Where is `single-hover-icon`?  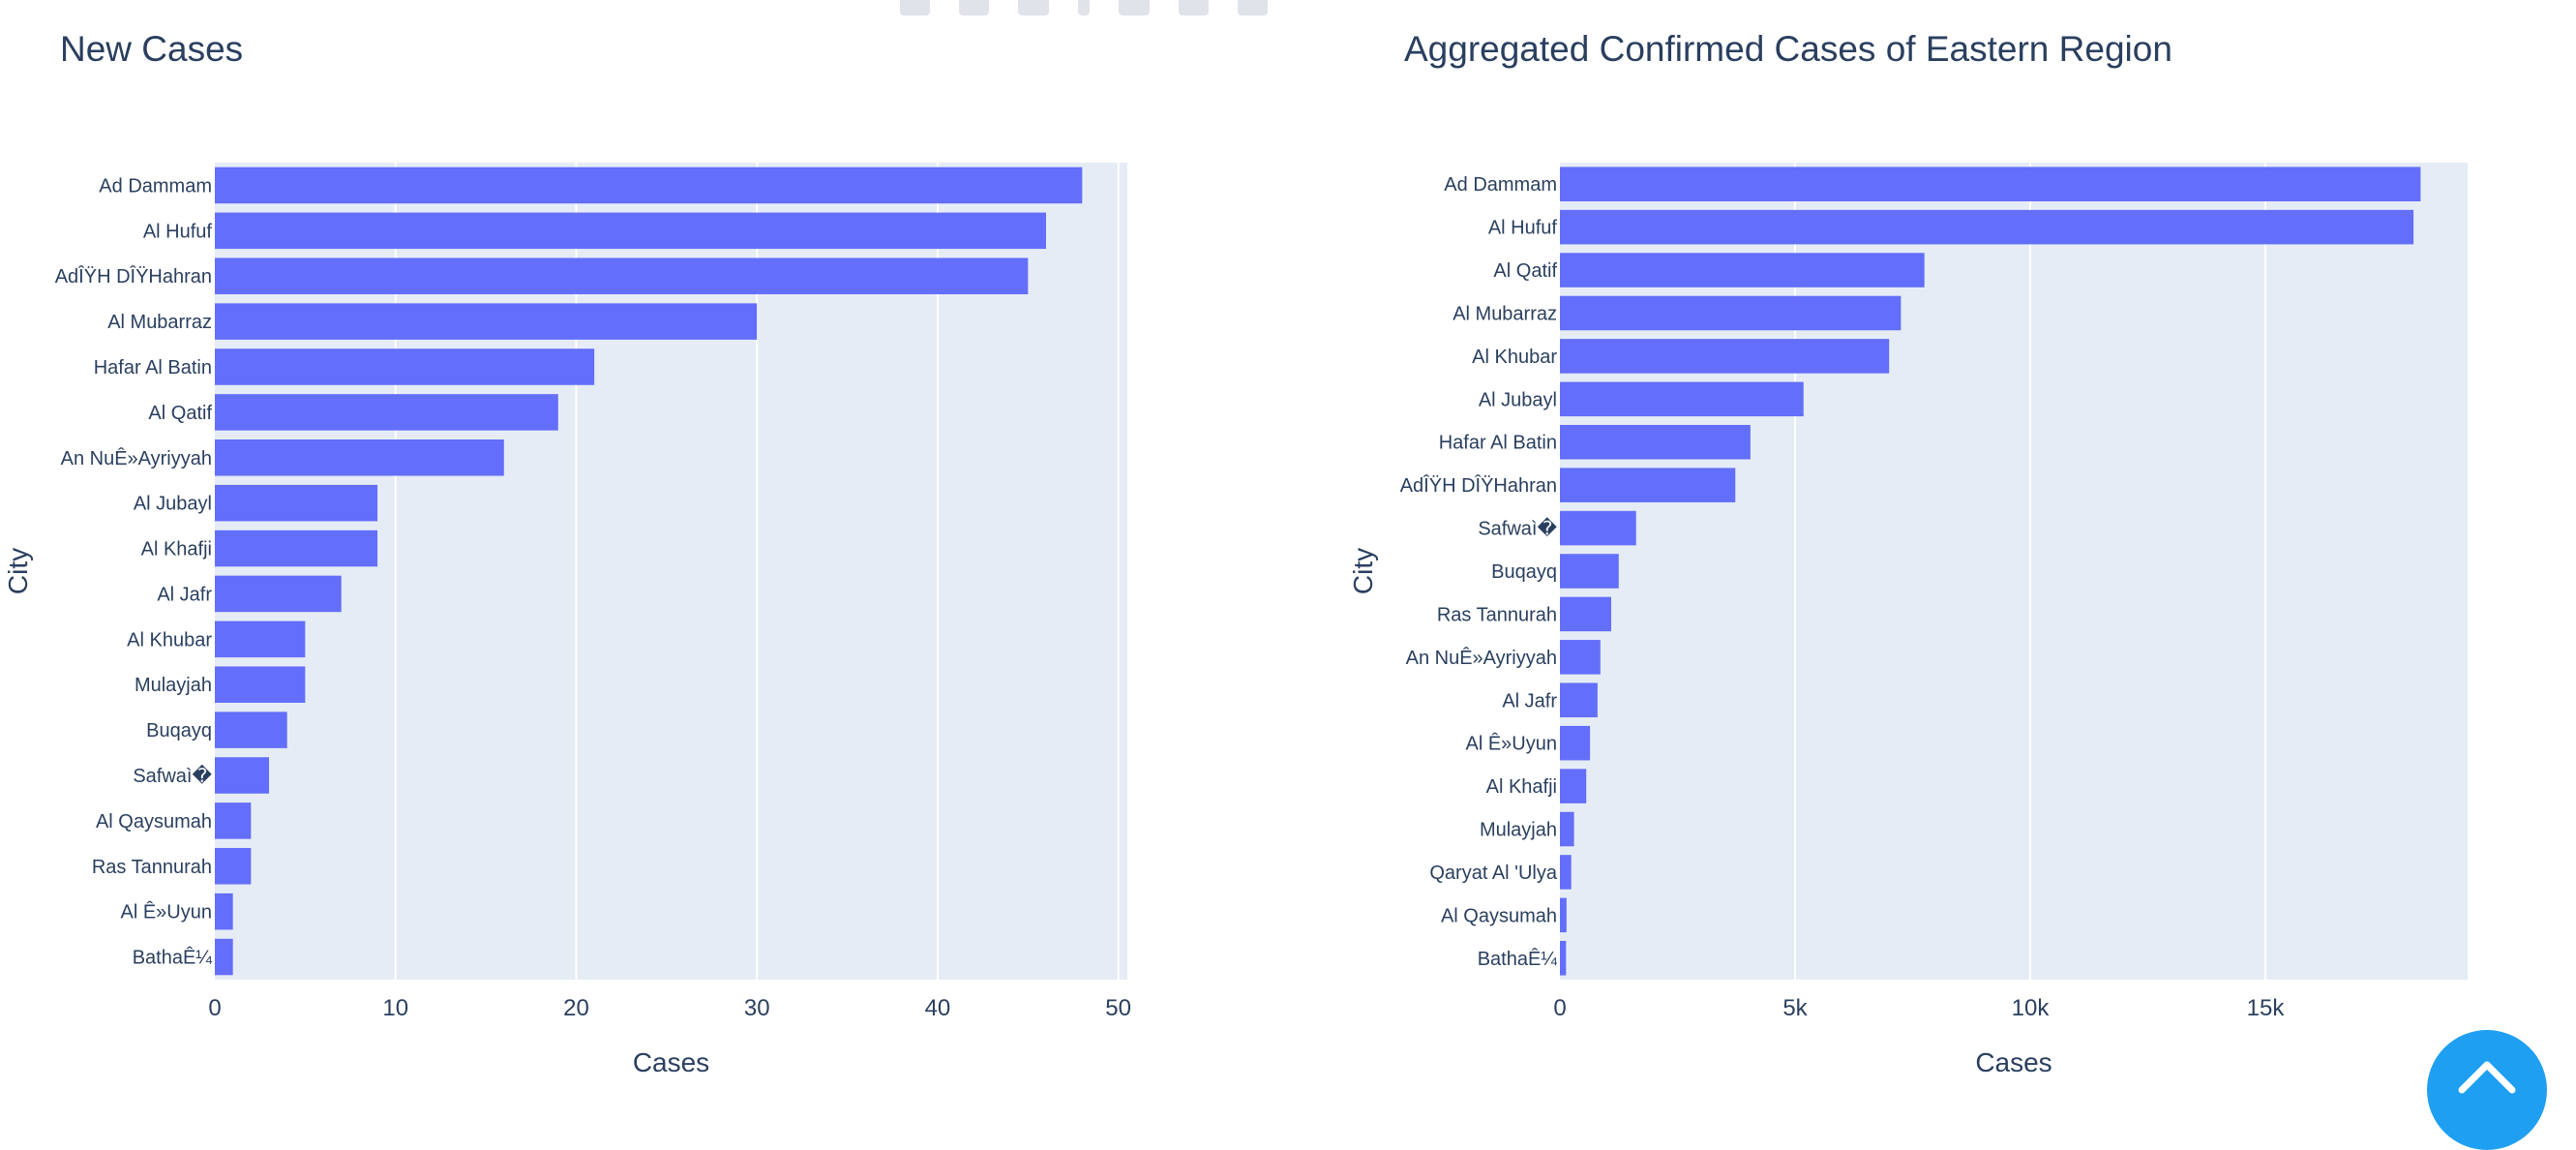 single-hover-icon is located at coordinates (1193, 7).